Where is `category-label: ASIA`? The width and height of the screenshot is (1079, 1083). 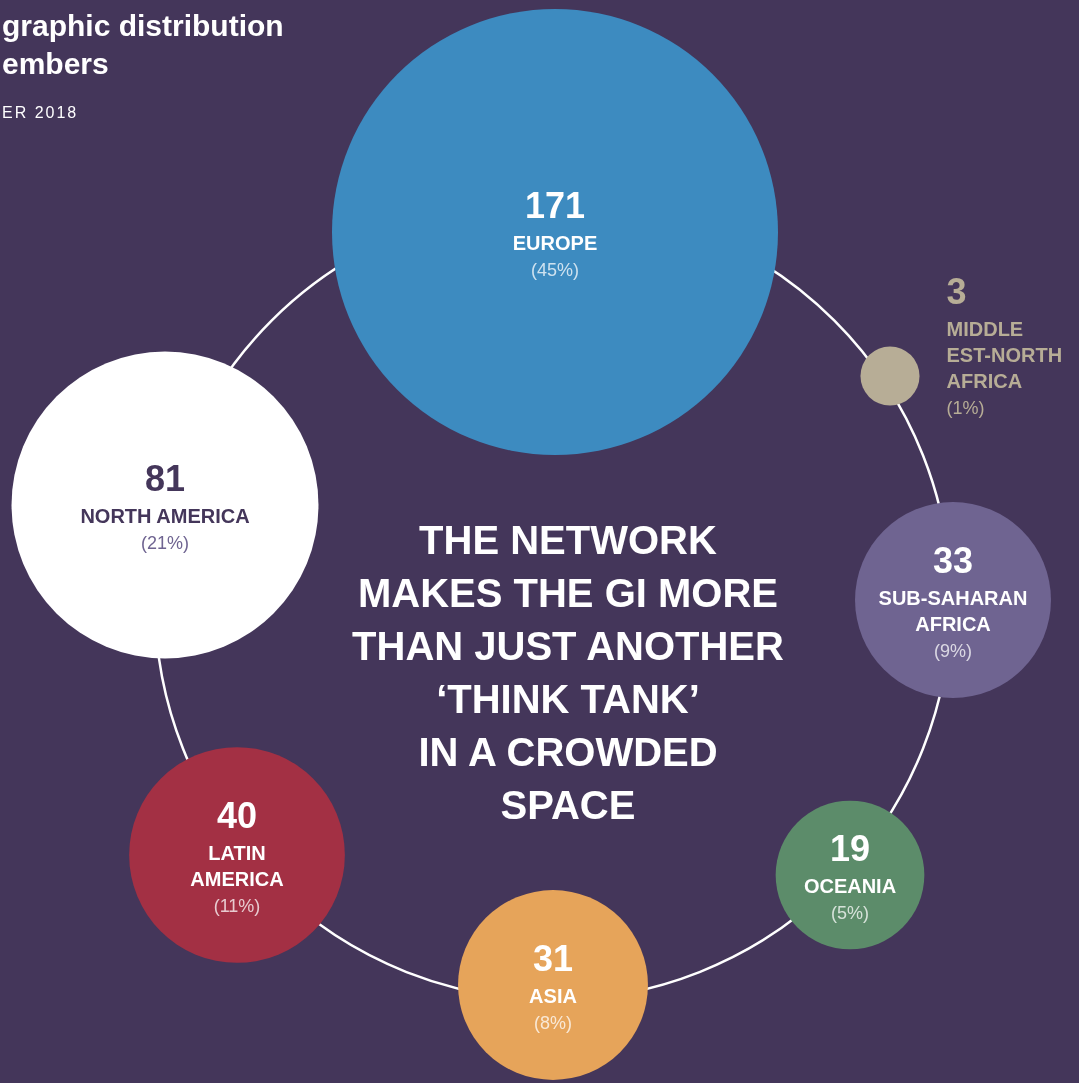 category-label: ASIA is located at coordinates (553, 996).